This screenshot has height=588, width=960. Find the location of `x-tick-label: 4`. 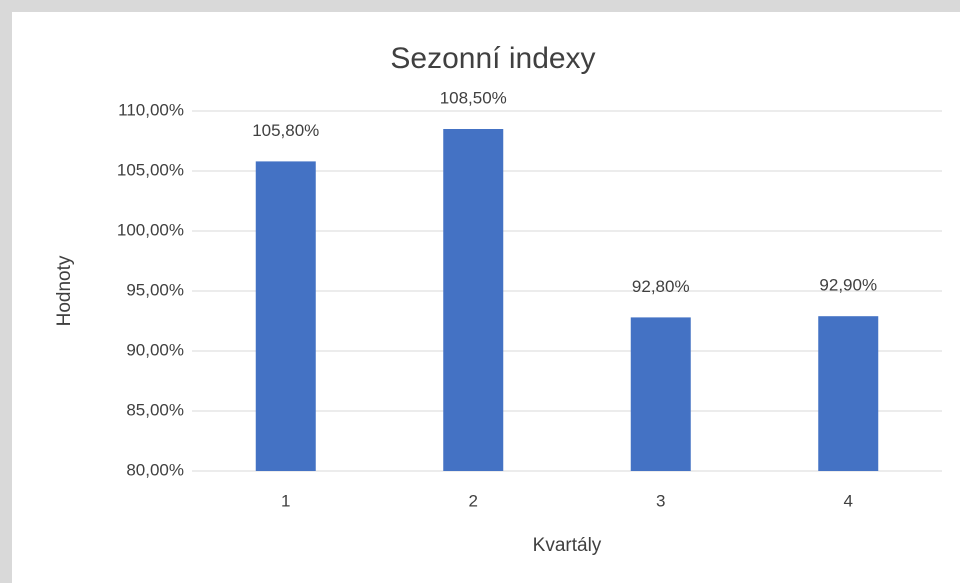

x-tick-label: 4 is located at coordinates (848, 500).